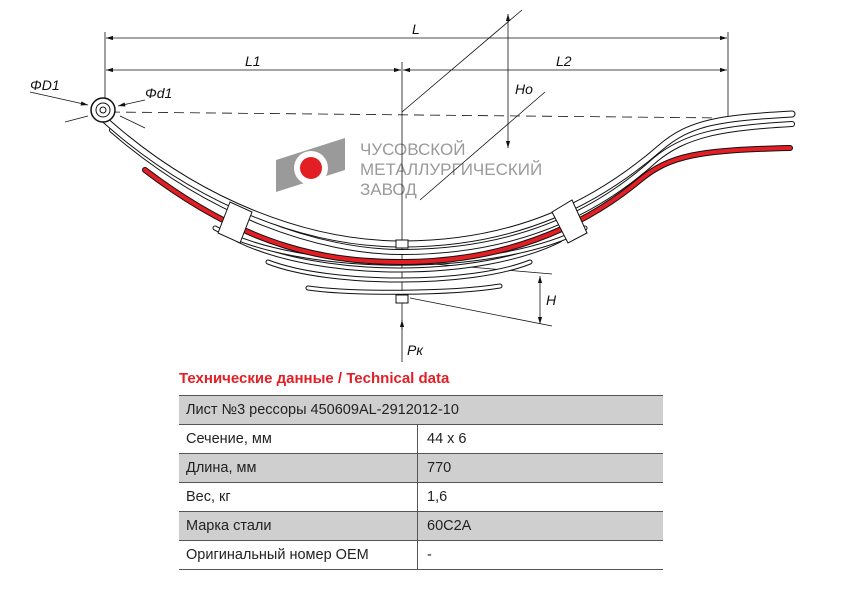 Image resolution: width=842 pixels, height=595 pixels. Describe the element at coordinates (388, 189) in the screenshot. I see `svg-text: ЗАВОД` at that location.